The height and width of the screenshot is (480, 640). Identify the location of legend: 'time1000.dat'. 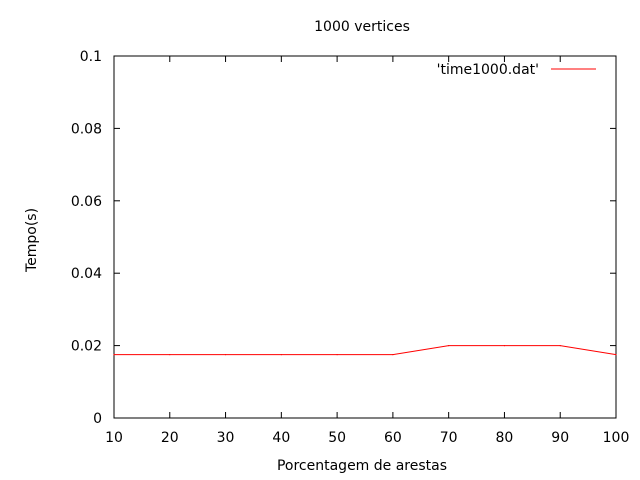
(516, 70).